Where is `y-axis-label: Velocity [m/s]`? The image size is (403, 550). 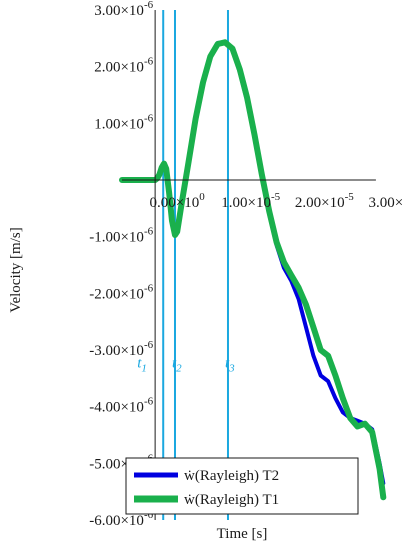
y-axis-label: Velocity [m/s] is located at coordinates (16, 269).